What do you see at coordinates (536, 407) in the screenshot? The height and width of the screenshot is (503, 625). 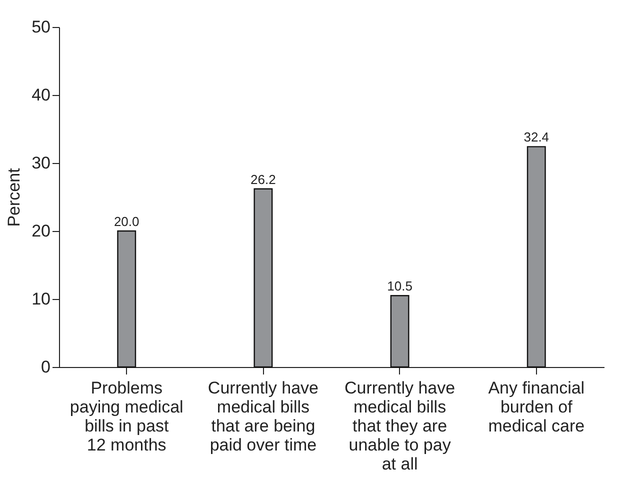 I see `x-tick-label: Any financial burden of medical care` at bounding box center [536, 407].